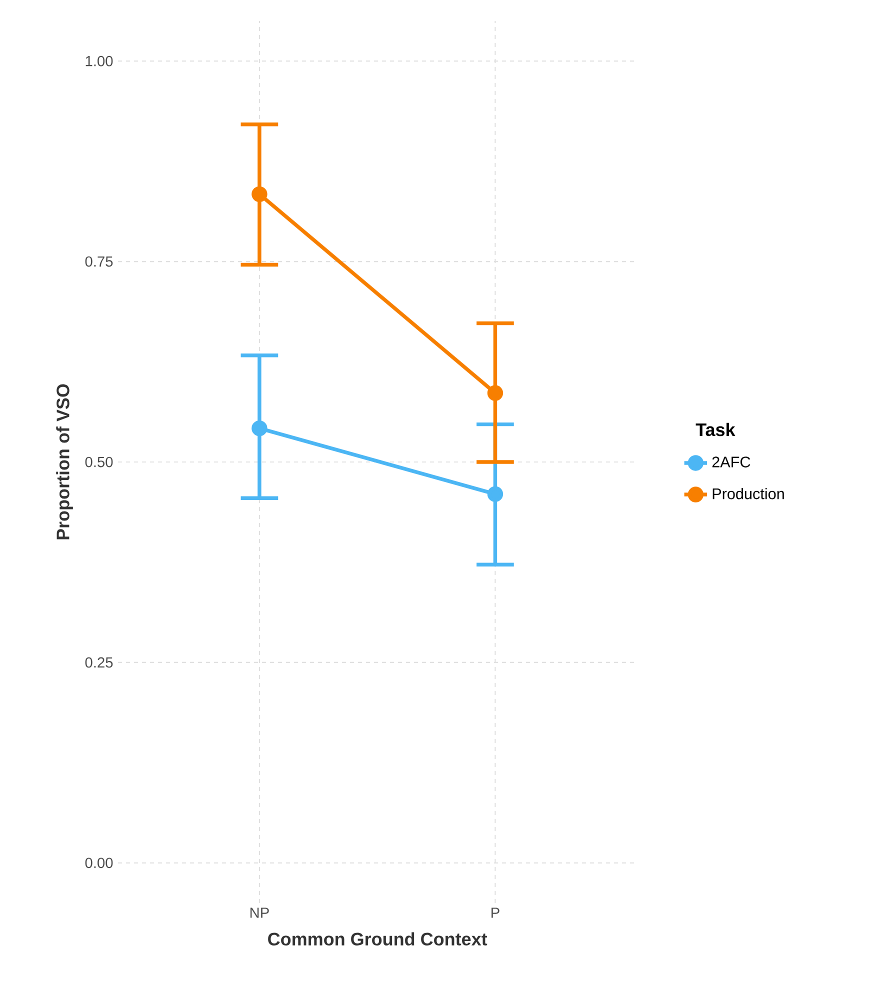  Describe the element at coordinates (99, 462) in the screenshot. I see `y-tick-label: 0.50` at that location.